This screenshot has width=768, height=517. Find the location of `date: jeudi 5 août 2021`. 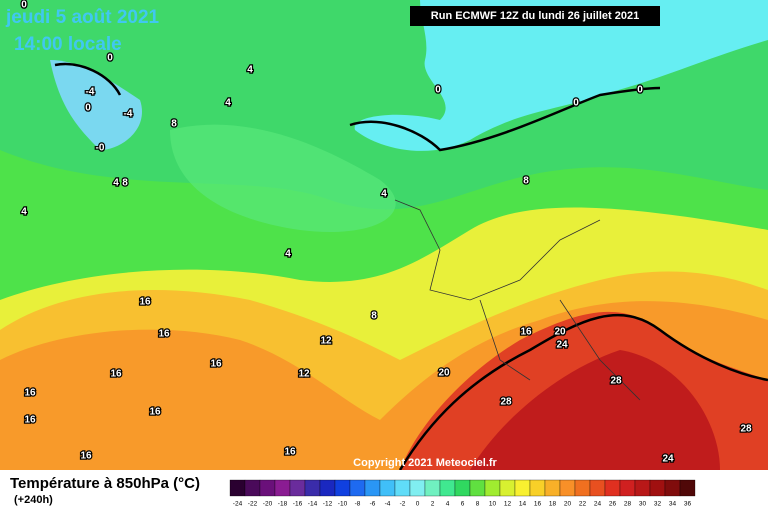

date: jeudi 5 août 2021 is located at coordinates (82, 17).